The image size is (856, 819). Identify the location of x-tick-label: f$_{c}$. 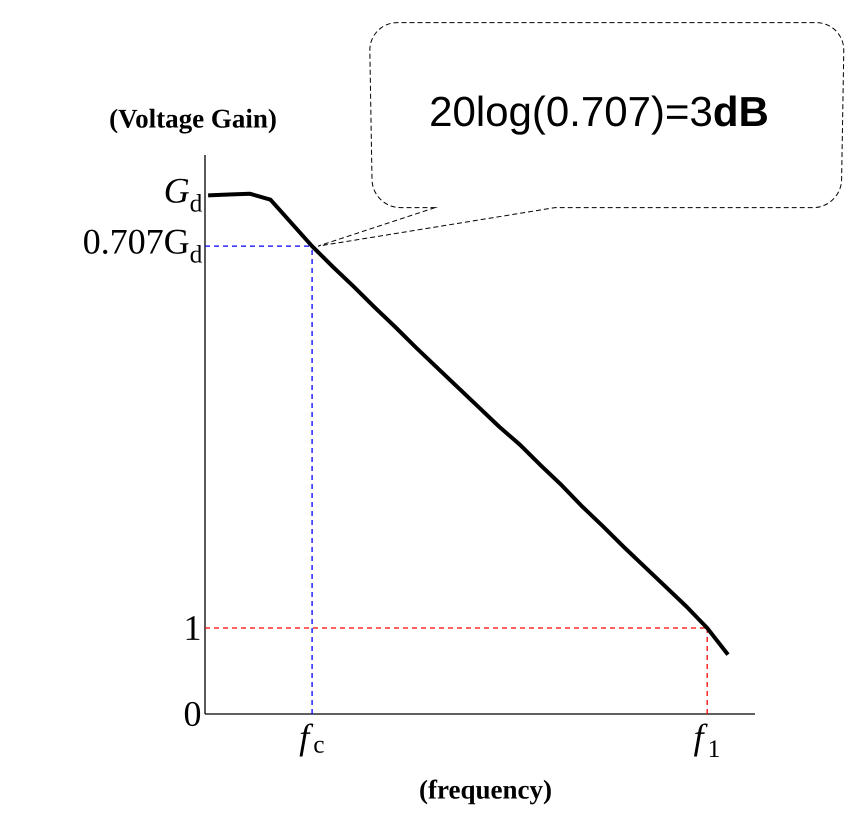
(312, 740).